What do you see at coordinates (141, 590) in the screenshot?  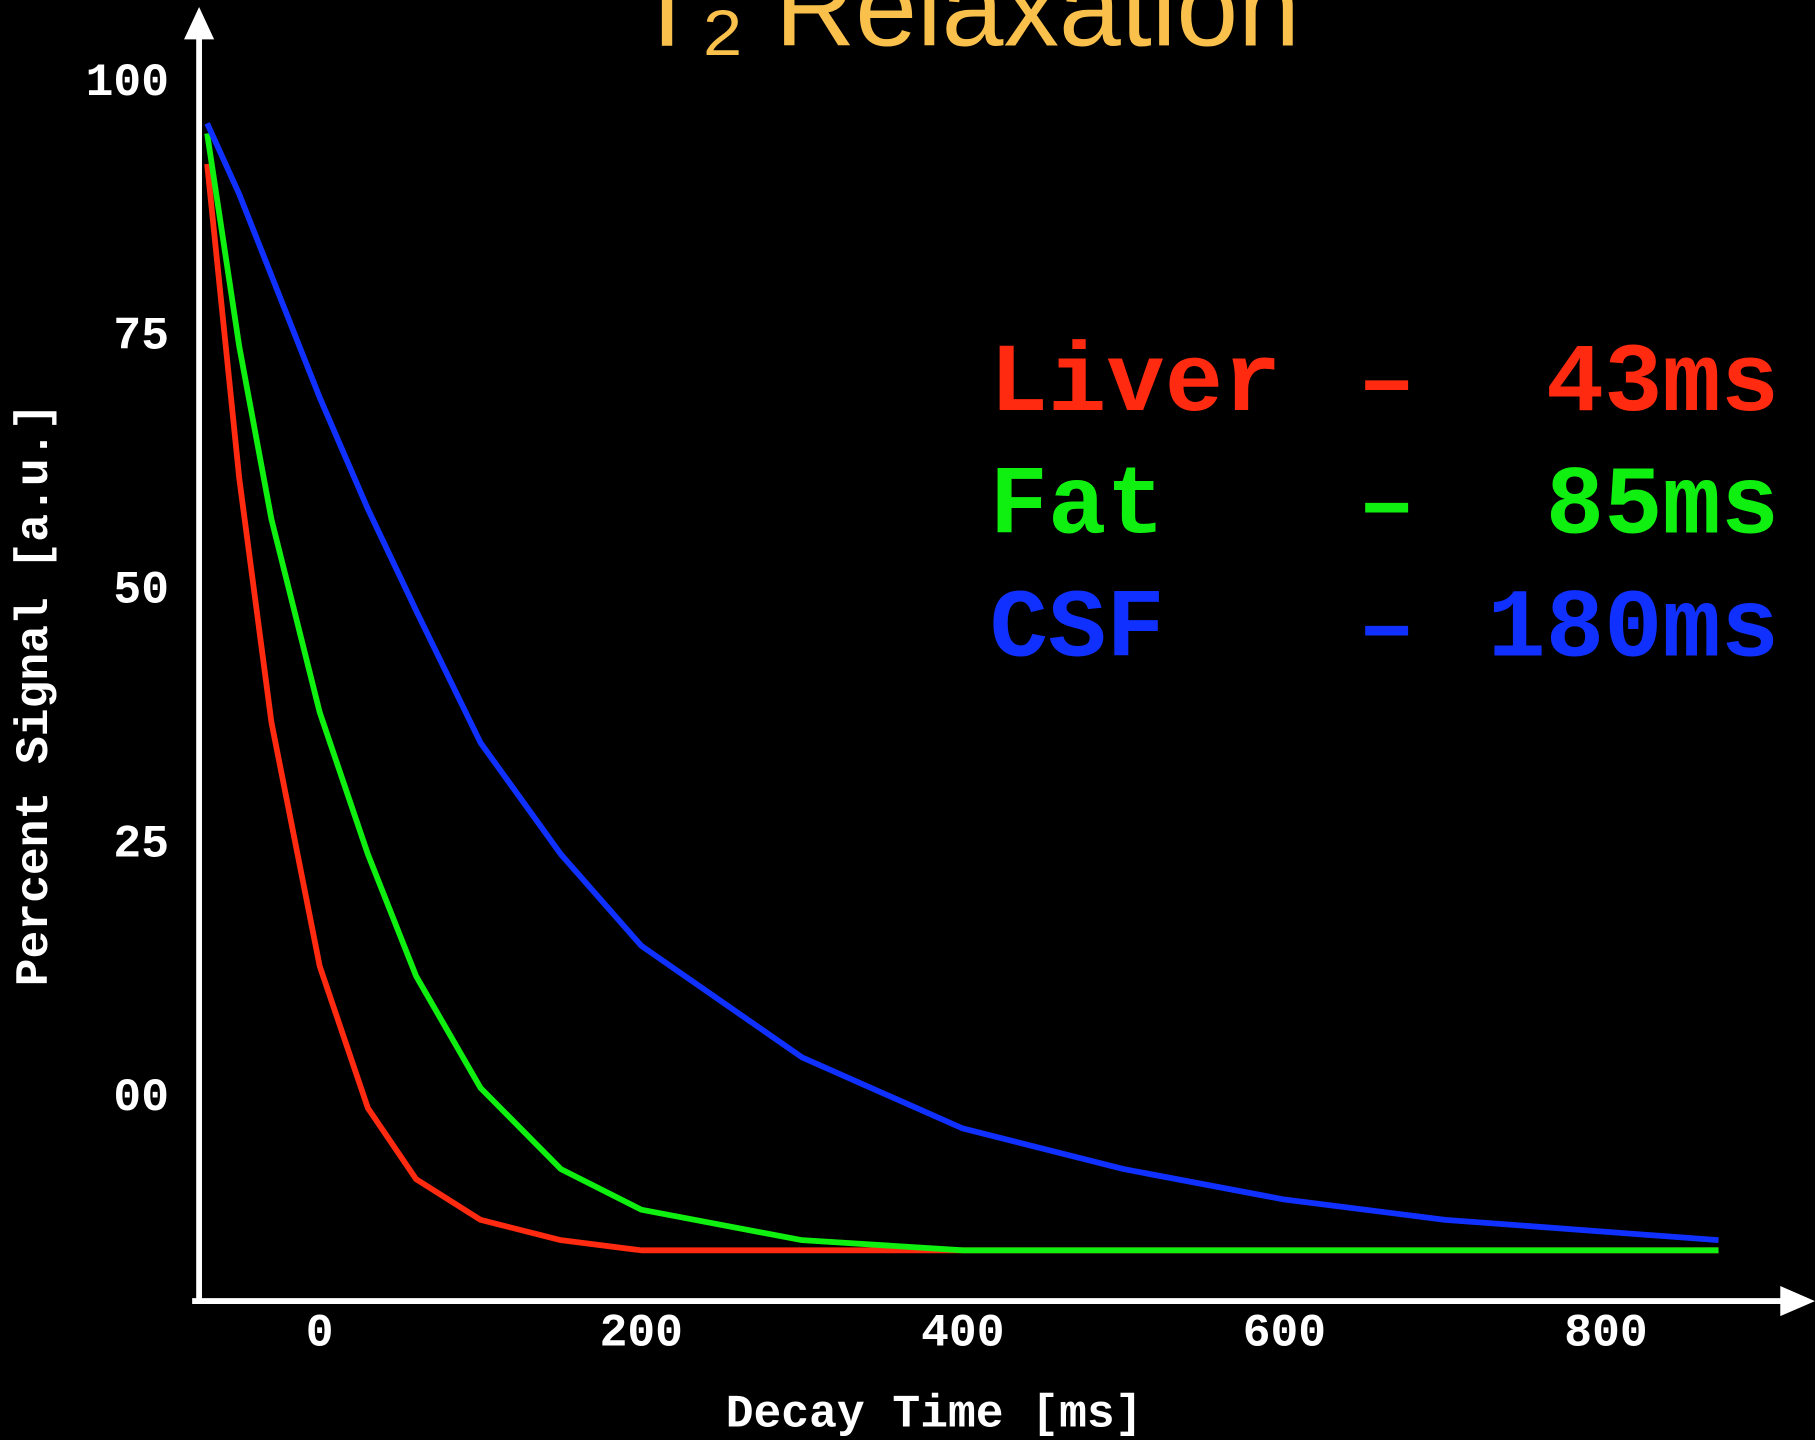 I see `y-tick-label: 50` at bounding box center [141, 590].